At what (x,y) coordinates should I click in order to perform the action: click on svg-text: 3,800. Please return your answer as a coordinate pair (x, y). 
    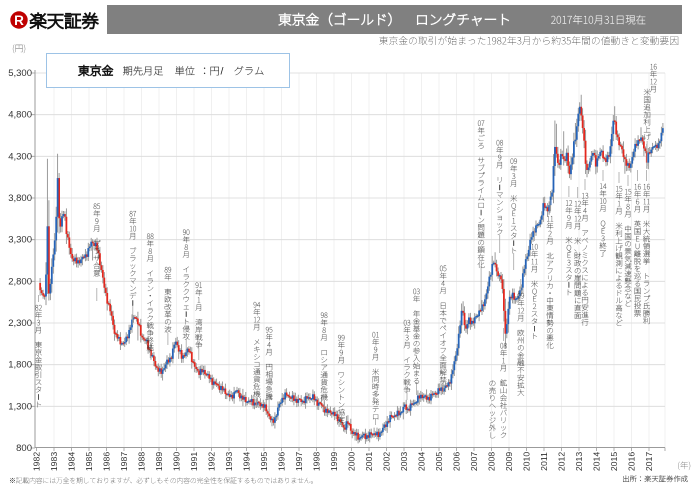
    Looking at the image, I should click on (20, 198).